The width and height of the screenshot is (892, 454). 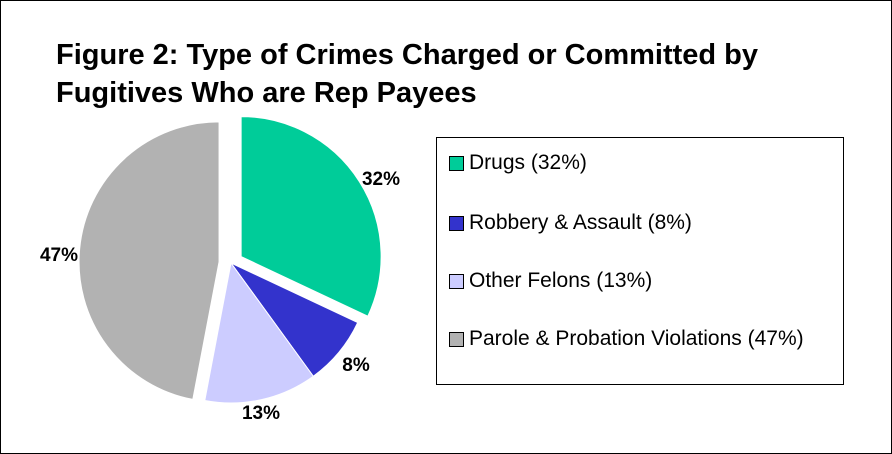 I want to click on data-label-drugs: 32%, so click(x=381, y=179).